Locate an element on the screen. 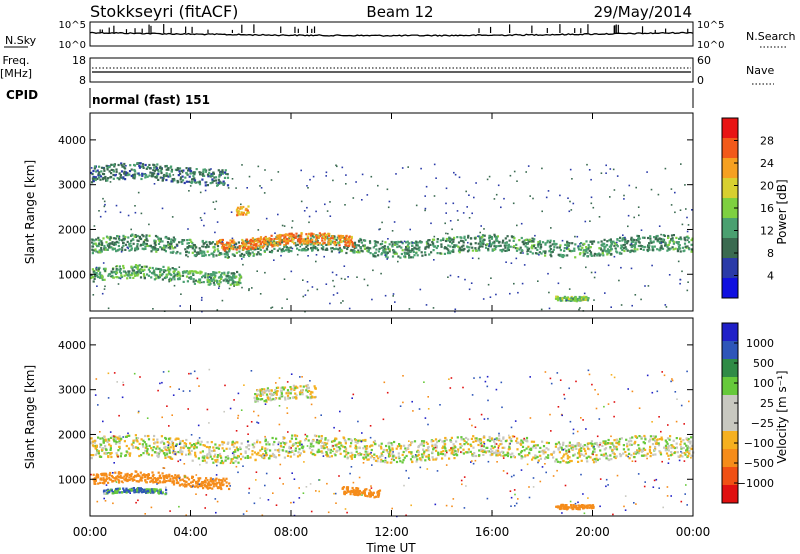  nsky-label: N.Sky is located at coordinates (21, 40).